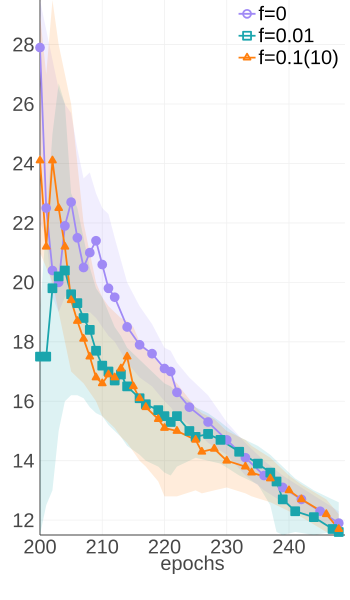 Image resolution: width=350 pixels, height=600 pixels. I want to click on x-tick-label: 200, so click(40, 547).